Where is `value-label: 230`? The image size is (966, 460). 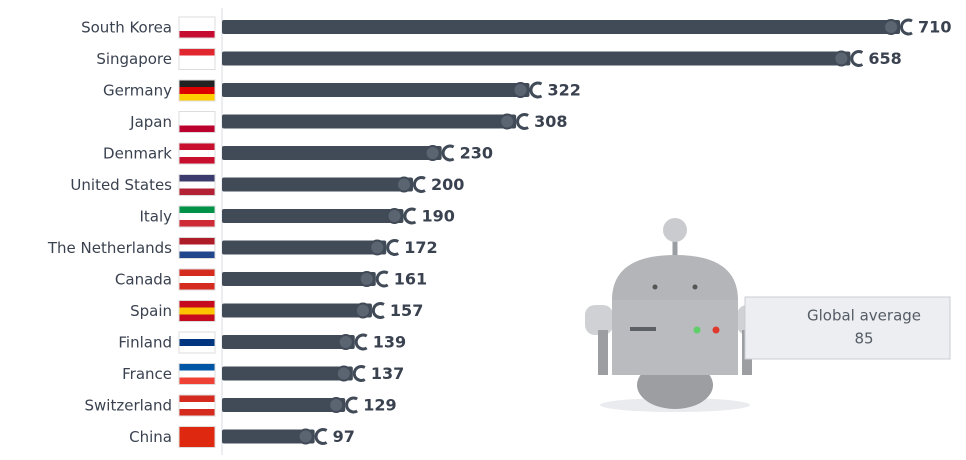 value-label: 230 is located at coordinates (476, 153).